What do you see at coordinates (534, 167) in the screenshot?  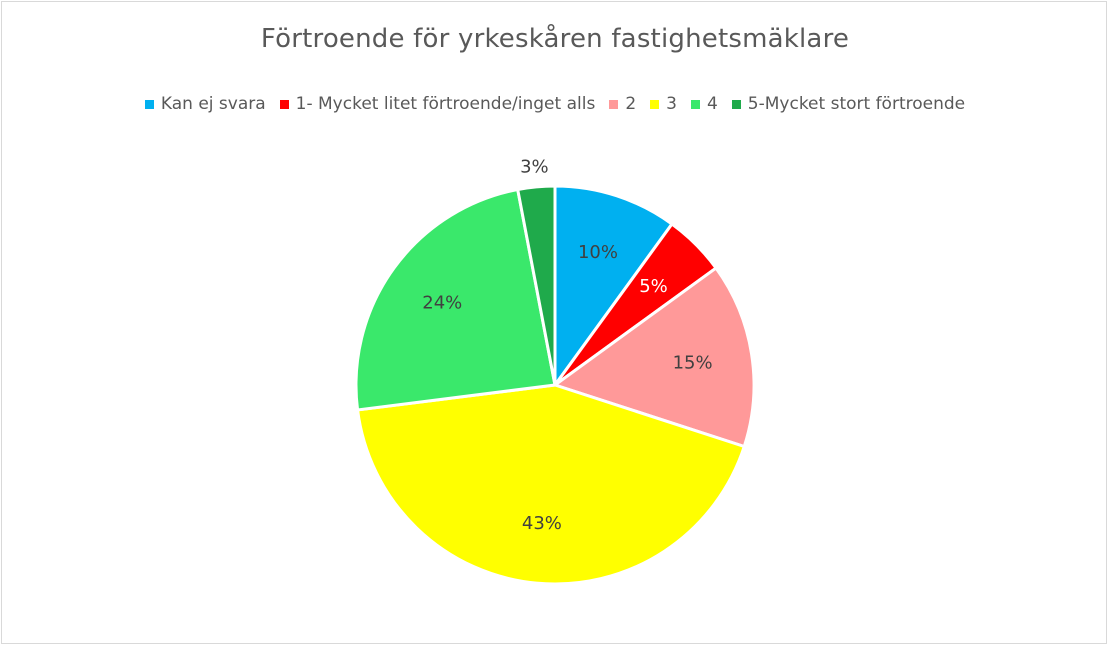 I see `data-label: 3%` at bounding box center [534, 167].